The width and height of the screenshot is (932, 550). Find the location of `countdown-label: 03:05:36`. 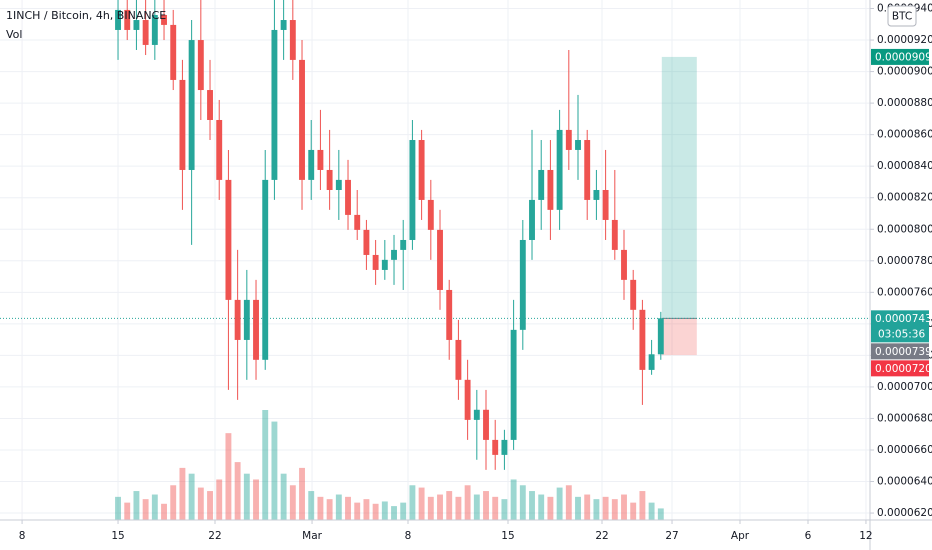

countdown-label: 03:05:36 is located at coordinates (901, 334).